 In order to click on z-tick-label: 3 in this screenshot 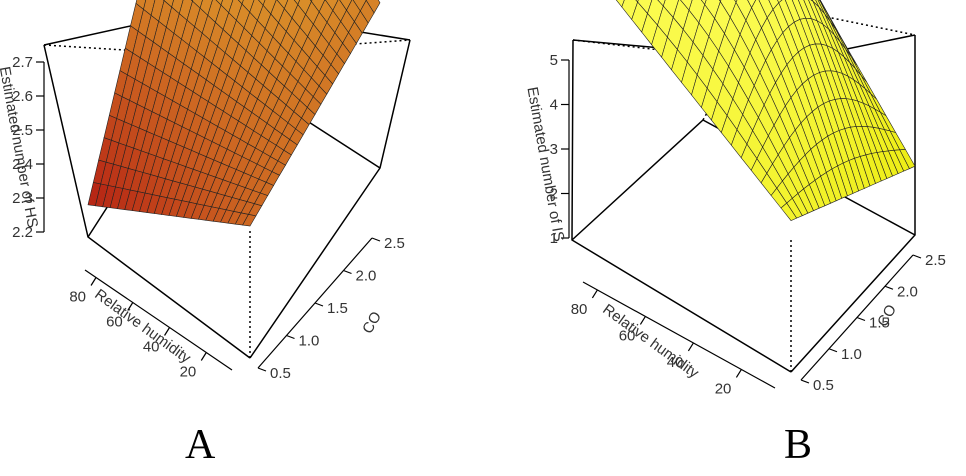, I will do `click(554, 149)`.